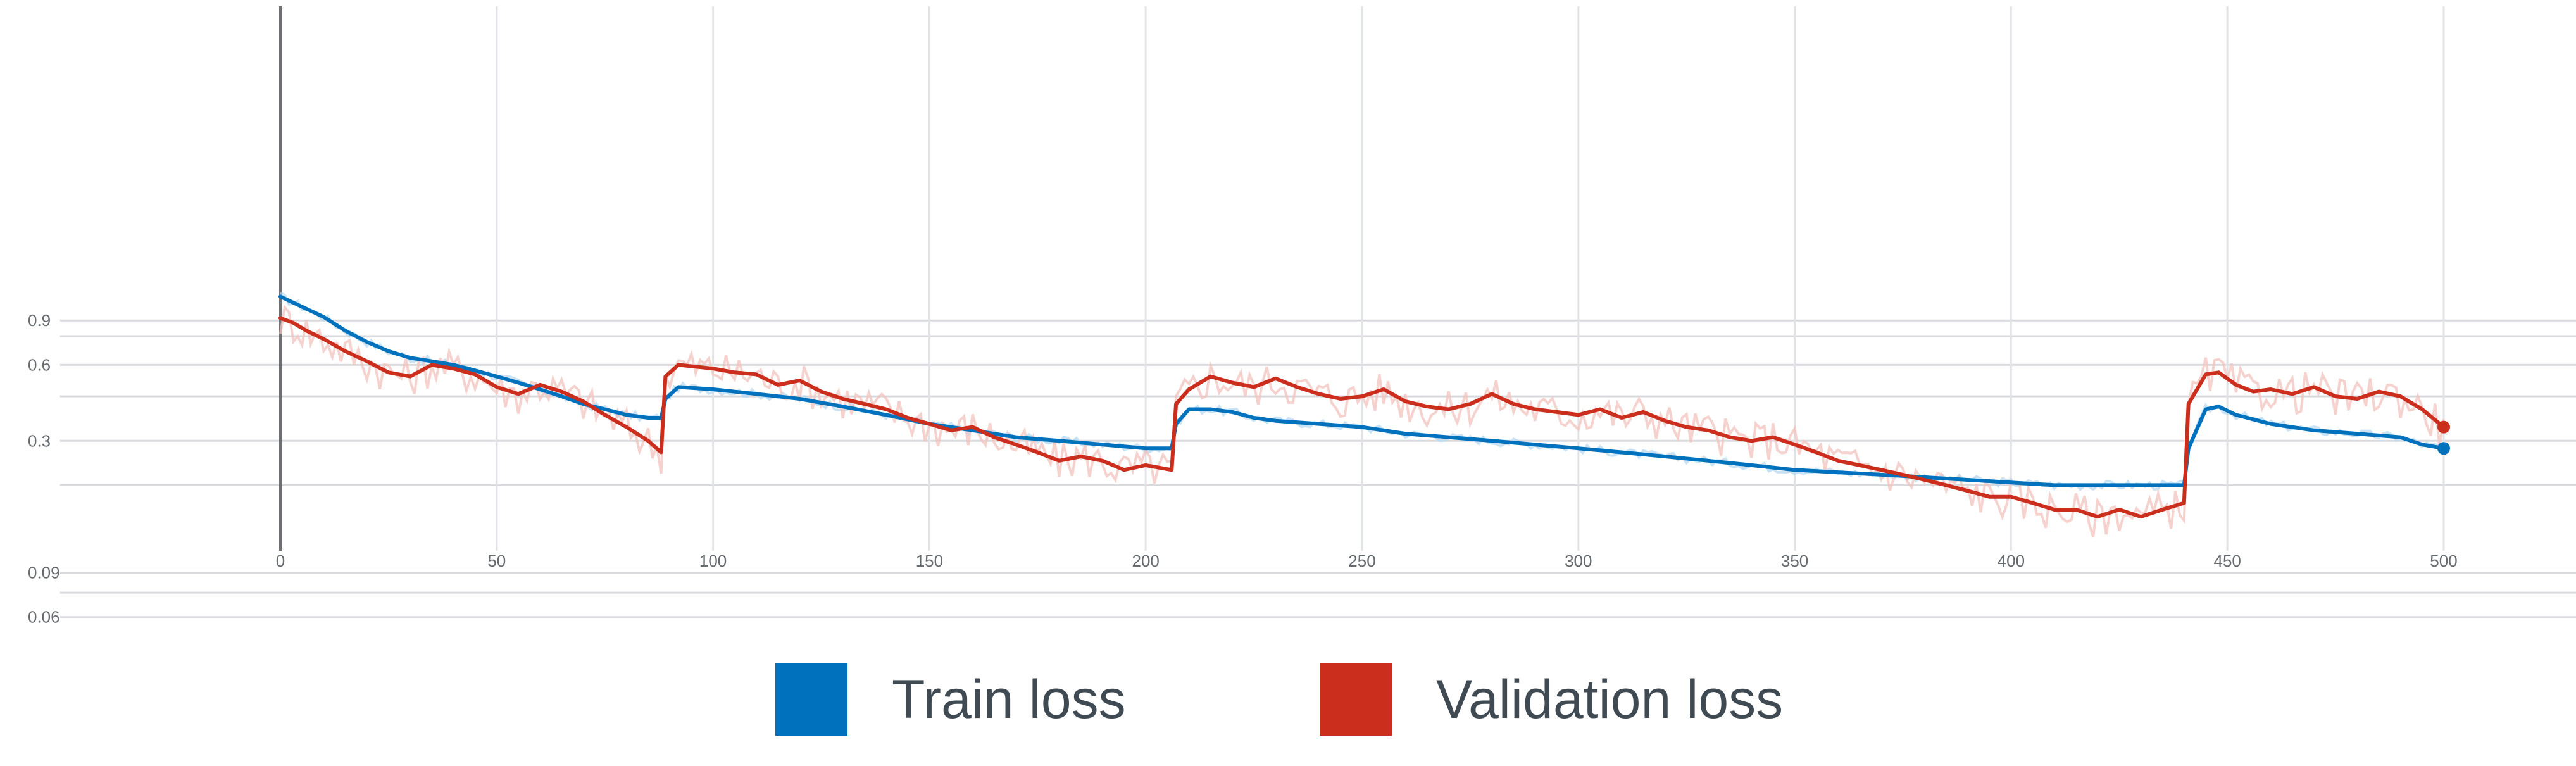 This screenshot has width=2576, height=766. Describe the element at coordinates (280, 560) in the screenshot. I see `x-tick-label-0: 0` at that location.